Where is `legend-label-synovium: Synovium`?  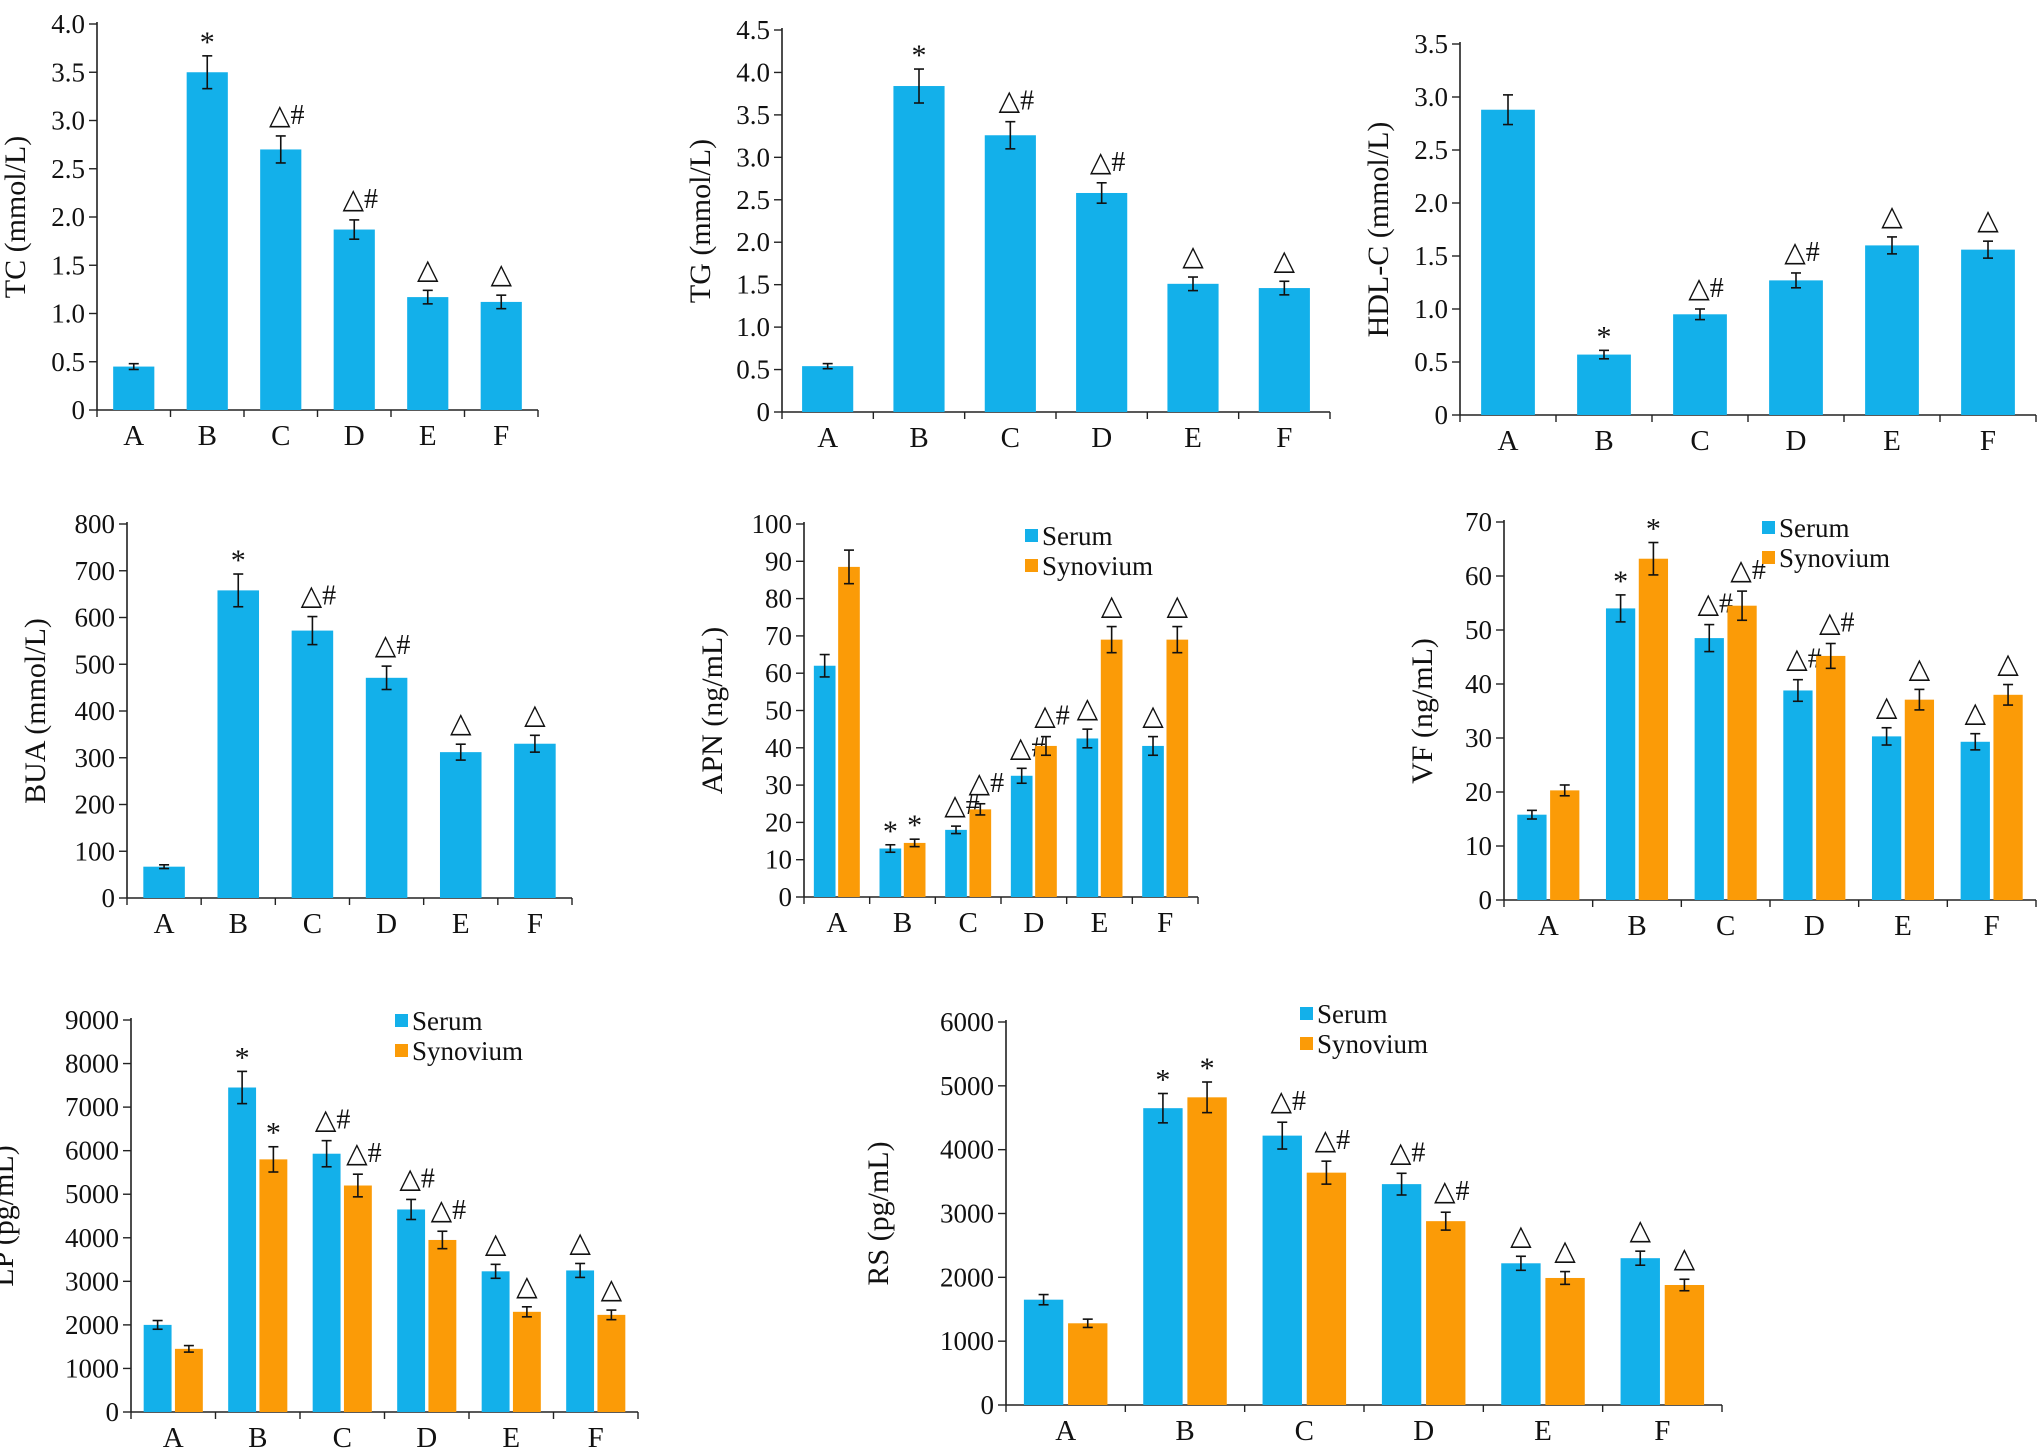 legend-label-synovium: Synovium is located at coordinates (1834, 558).